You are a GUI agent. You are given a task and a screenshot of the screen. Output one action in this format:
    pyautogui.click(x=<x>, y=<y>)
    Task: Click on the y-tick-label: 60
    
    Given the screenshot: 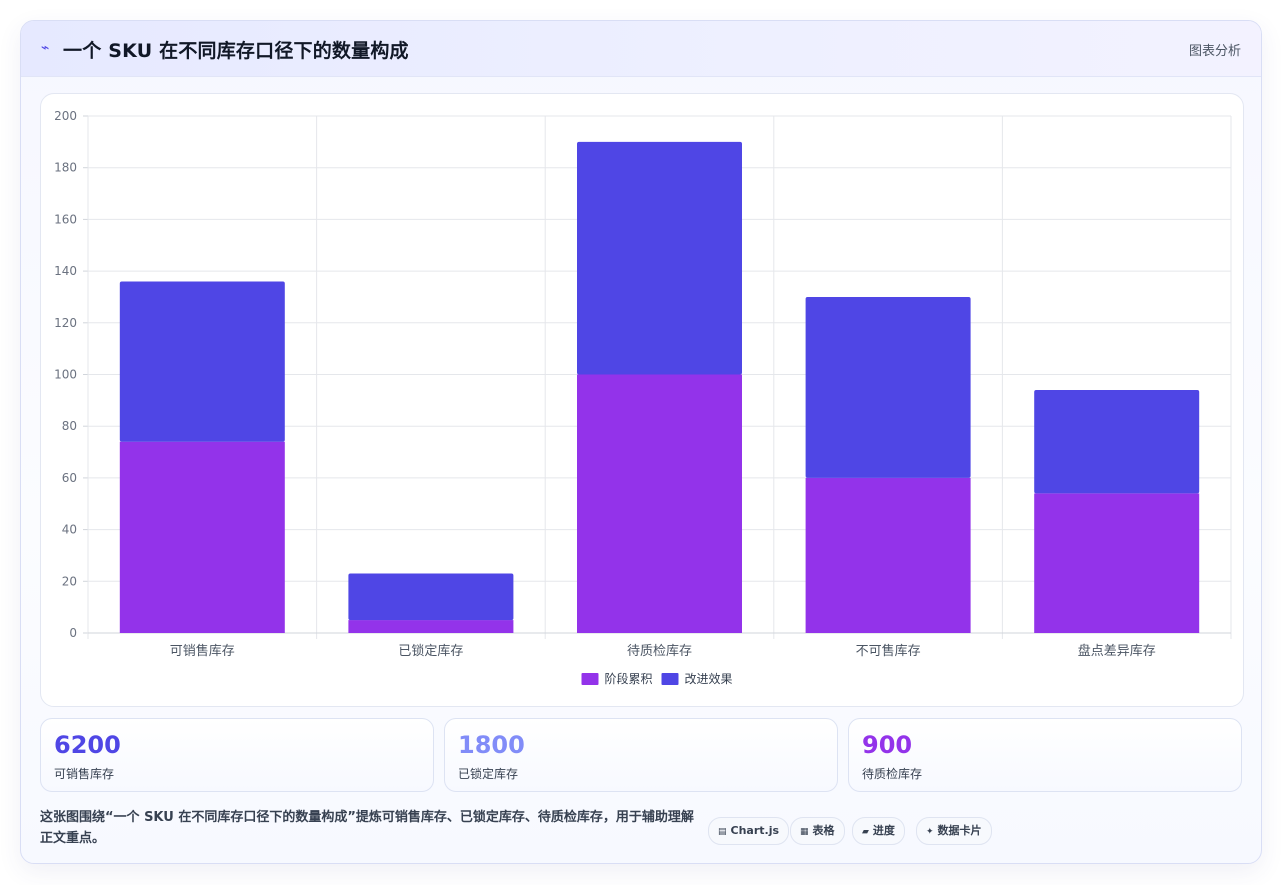 What is the action you would take?
    pyautogui.click(x=69, y=478)
    